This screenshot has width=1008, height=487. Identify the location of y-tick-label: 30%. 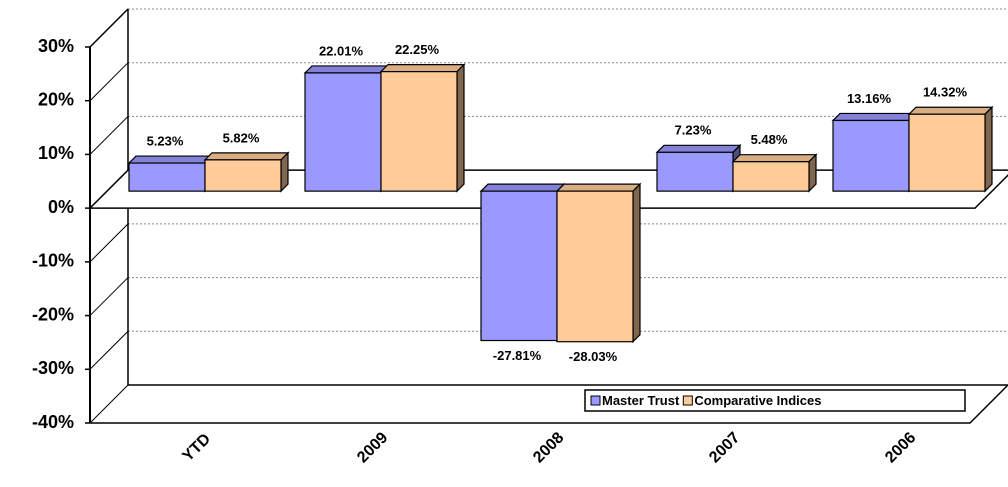
(56, 46).